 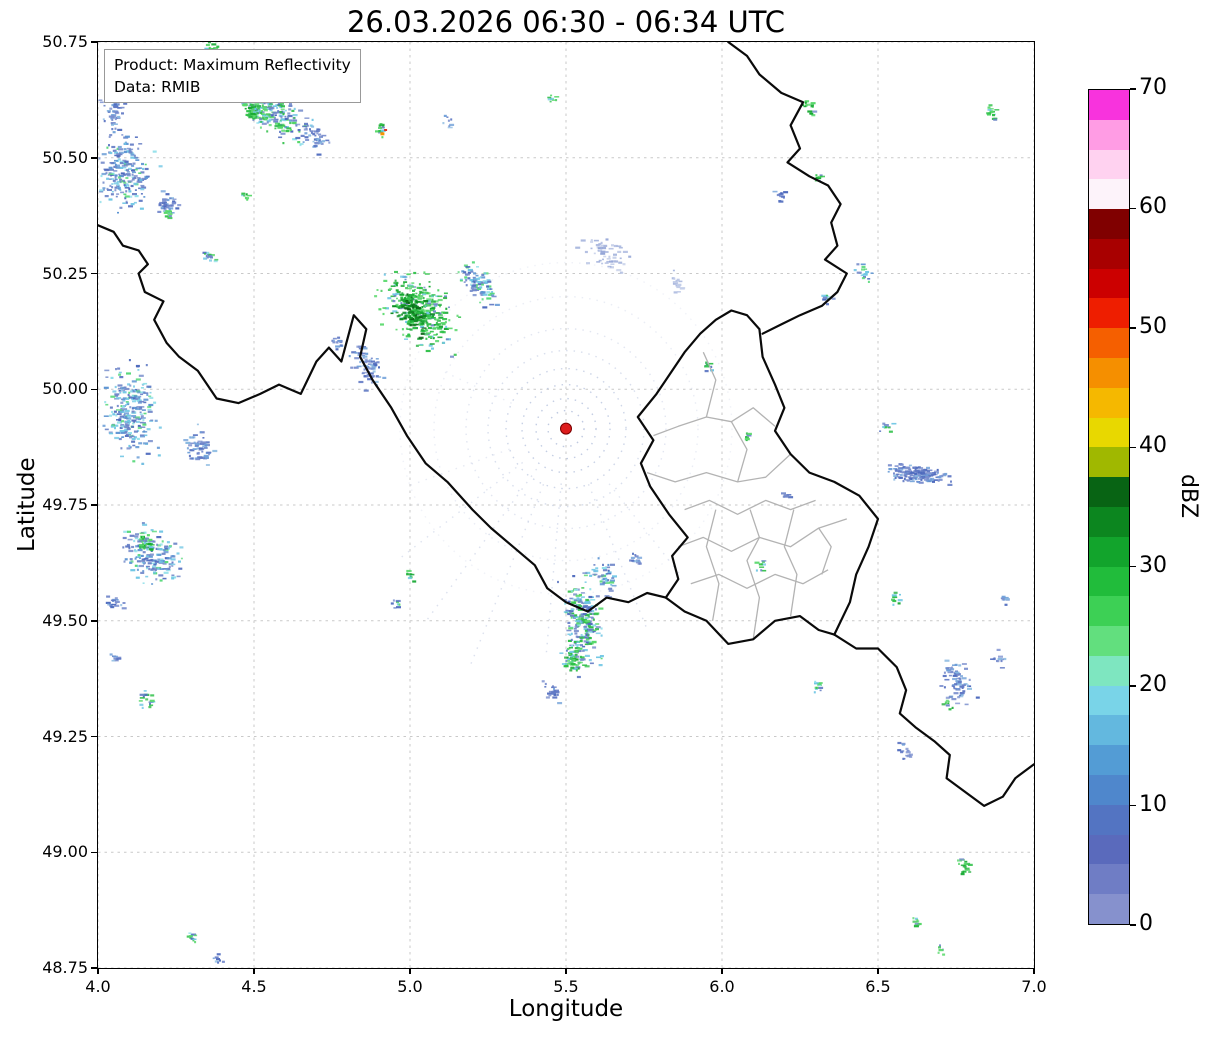 I want to click on y-tick-label: 48.75, so click(x=65, y=967).